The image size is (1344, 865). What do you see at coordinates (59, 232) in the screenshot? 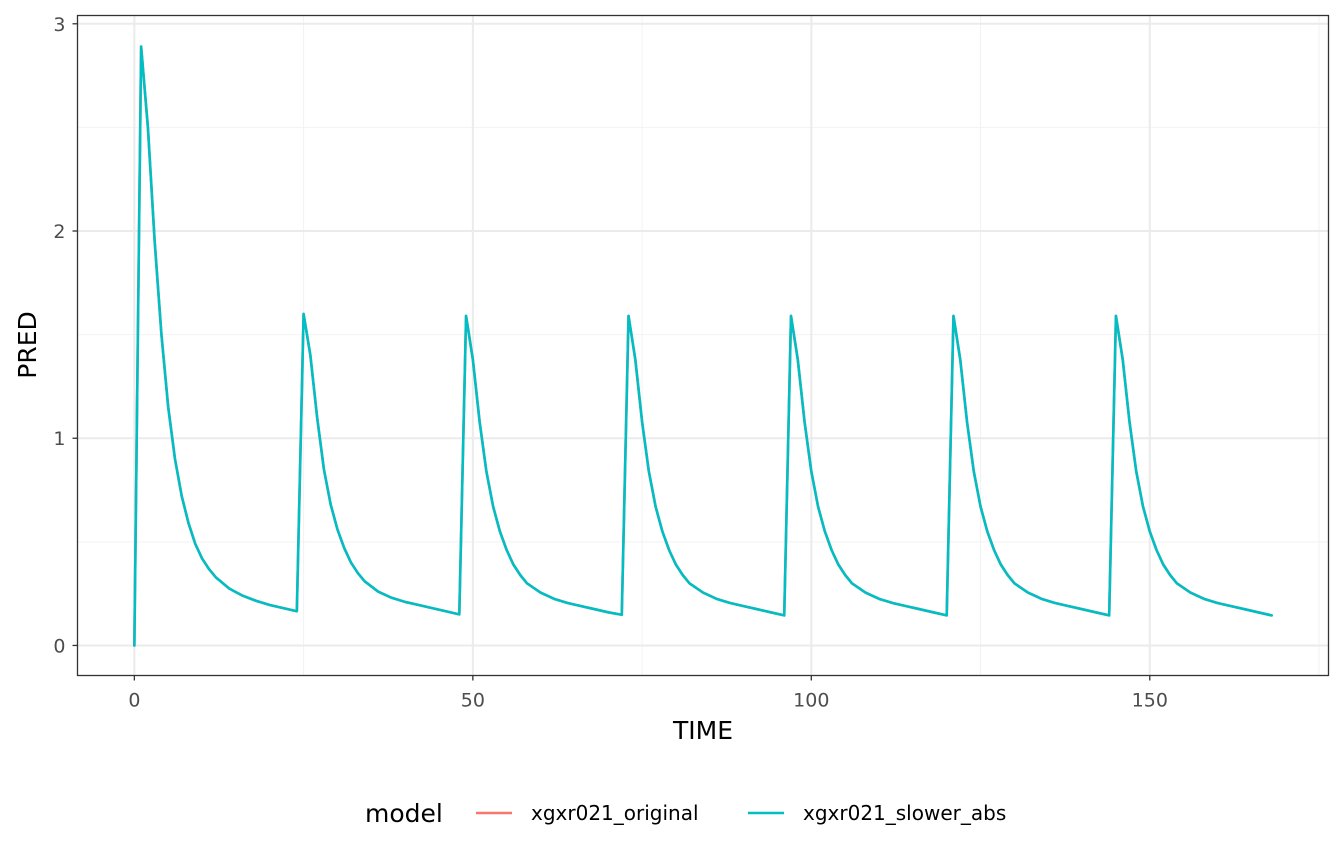
I see `y-tick-label: 2` at bounding box center [59, 232].